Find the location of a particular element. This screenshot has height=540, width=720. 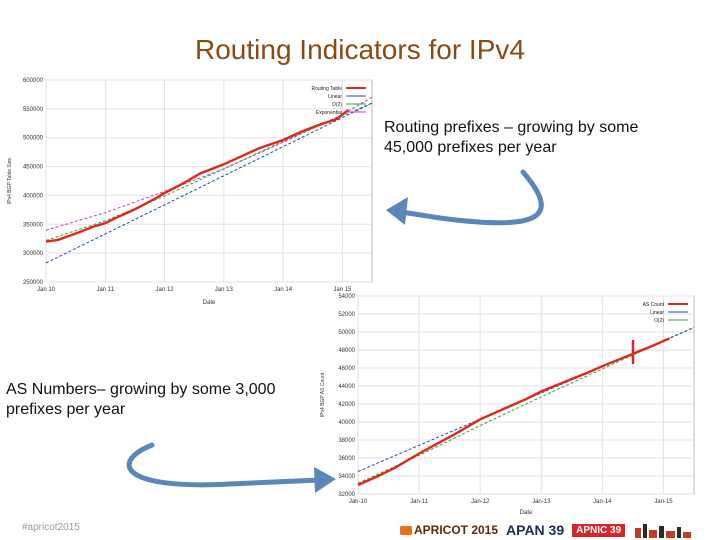

apan-logo: APAN 39 is located at coordinates (535, 530).